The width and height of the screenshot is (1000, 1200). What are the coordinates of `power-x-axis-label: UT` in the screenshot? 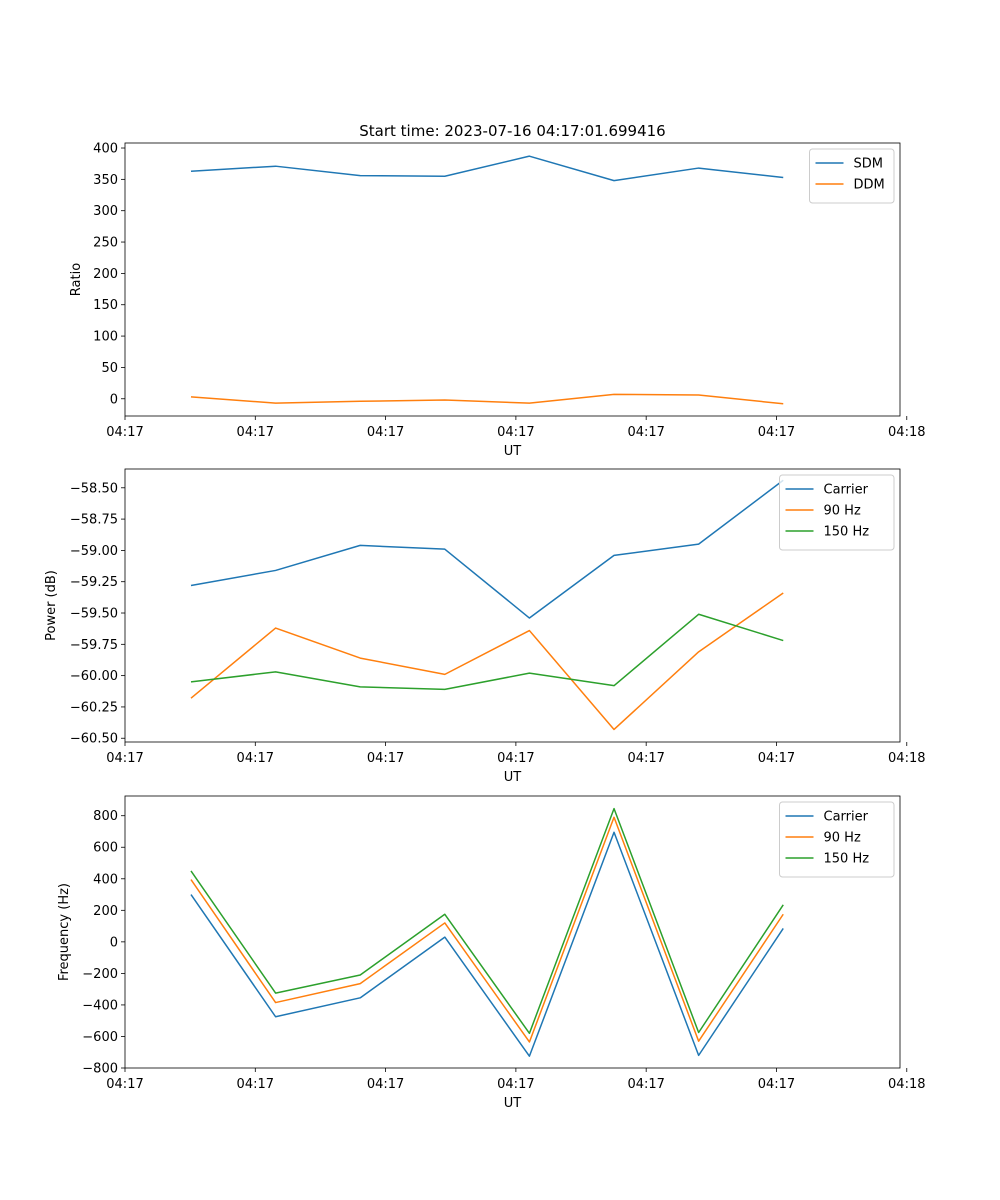 It's located at (513, 777).